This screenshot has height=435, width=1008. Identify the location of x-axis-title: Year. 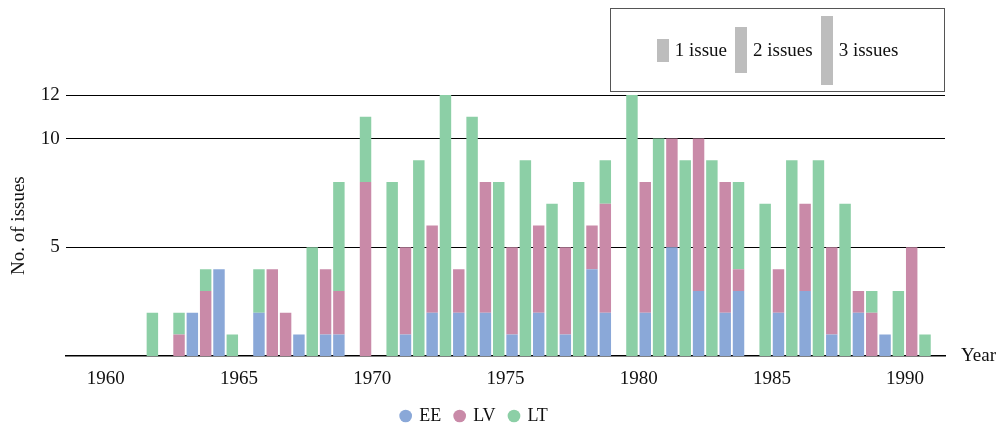
(979, 355).